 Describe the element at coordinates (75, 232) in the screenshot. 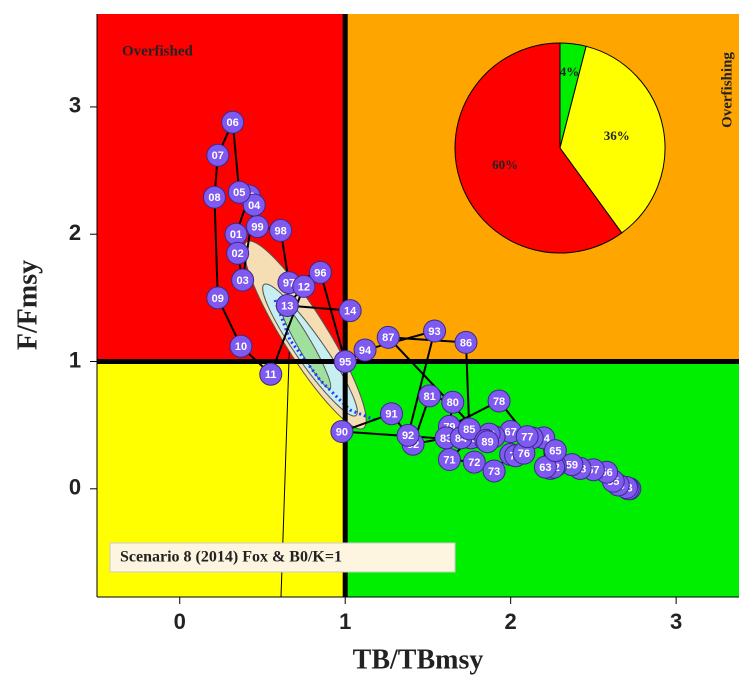

I see `y-tick-label: 2` at that location.